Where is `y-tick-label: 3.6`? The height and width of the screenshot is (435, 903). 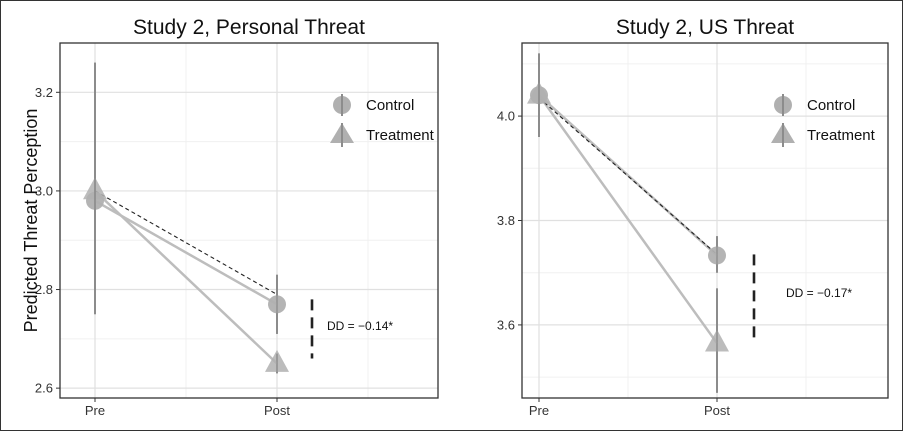
y-tick-label: 3.6 is located at coordinates (506, 324).